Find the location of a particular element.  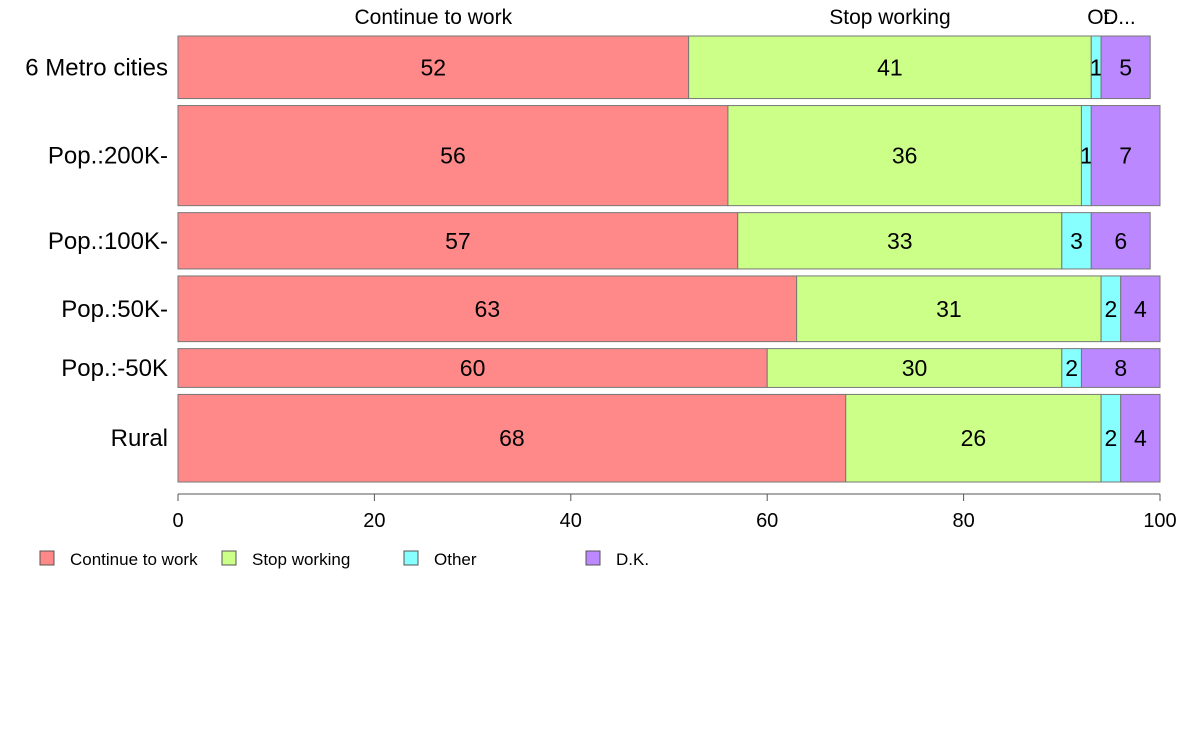

data-label: 3 is located at coordinates (1076, 241).